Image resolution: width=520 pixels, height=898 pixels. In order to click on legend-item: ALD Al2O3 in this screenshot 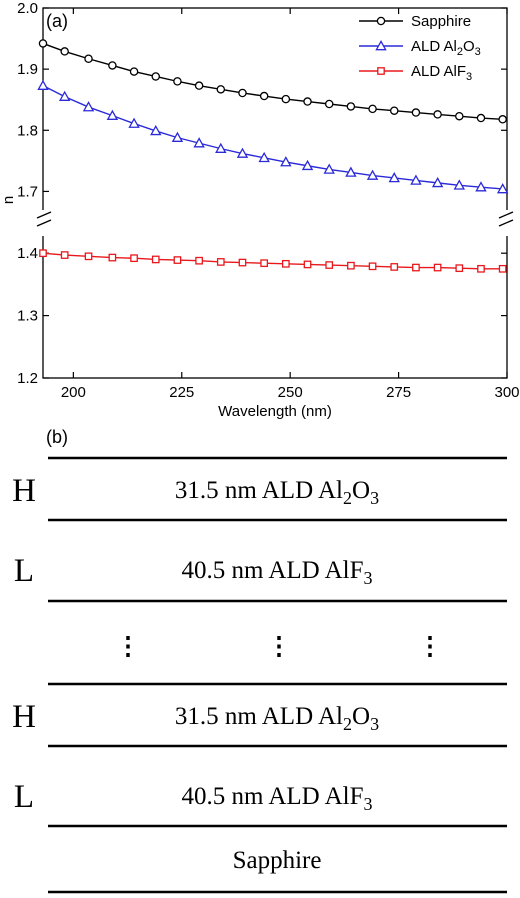, I will do `click(420, 48)`.